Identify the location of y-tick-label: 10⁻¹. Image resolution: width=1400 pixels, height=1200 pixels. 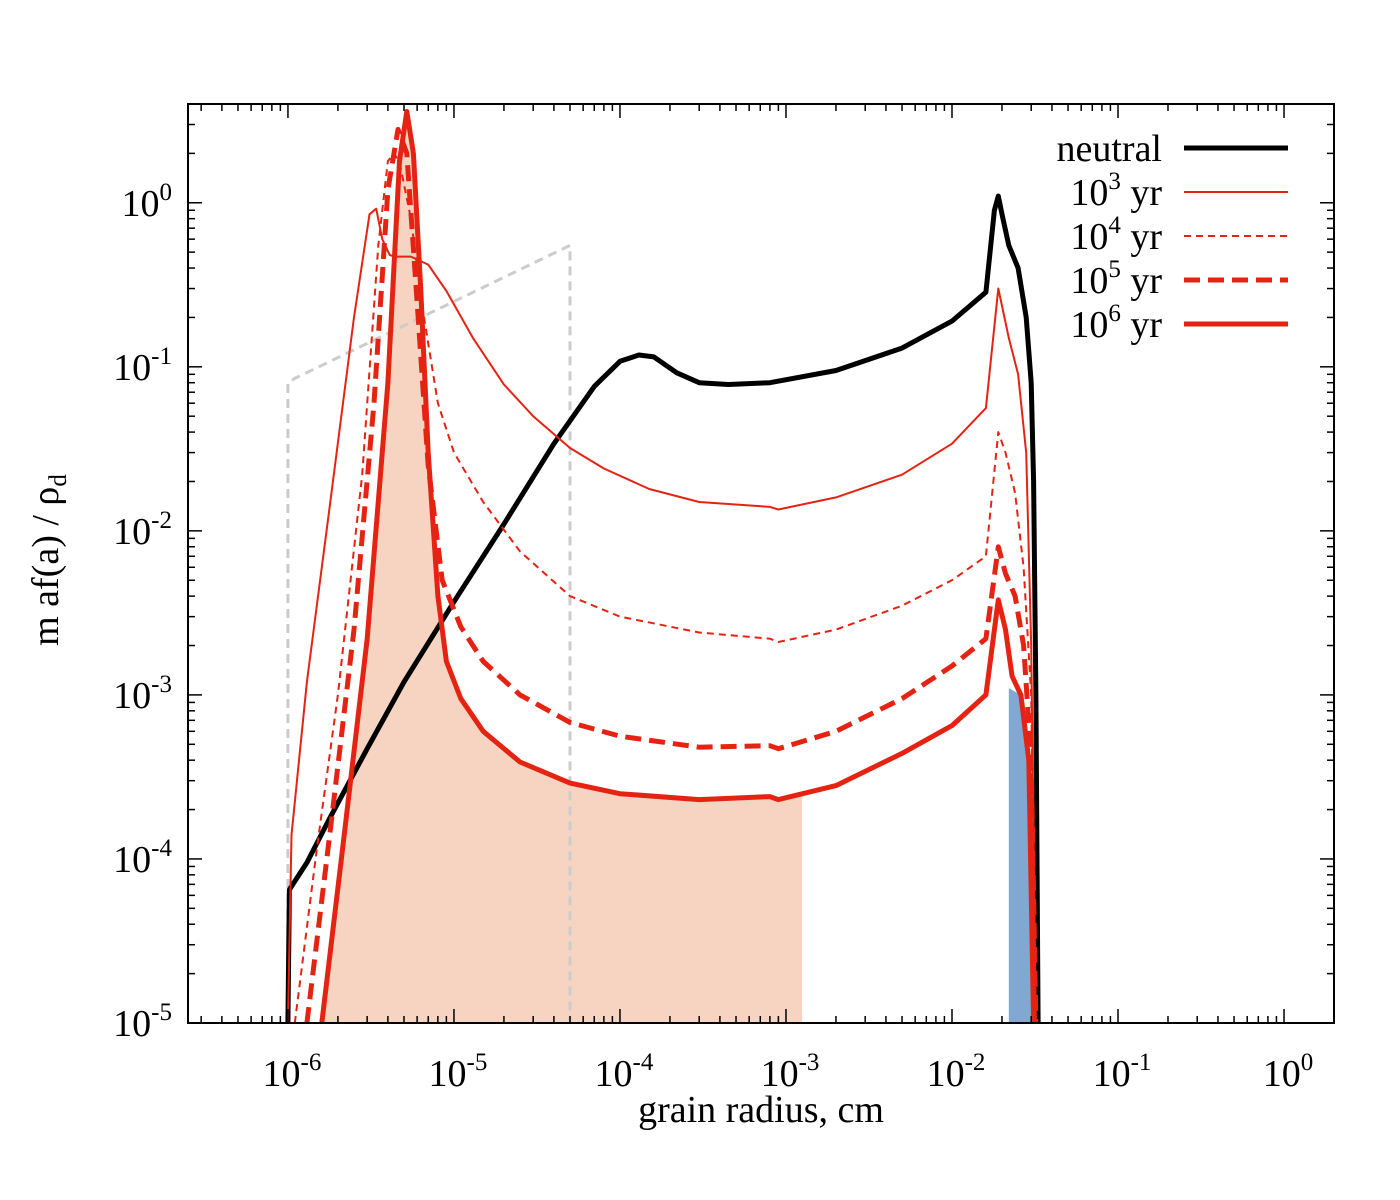
(142, 366).